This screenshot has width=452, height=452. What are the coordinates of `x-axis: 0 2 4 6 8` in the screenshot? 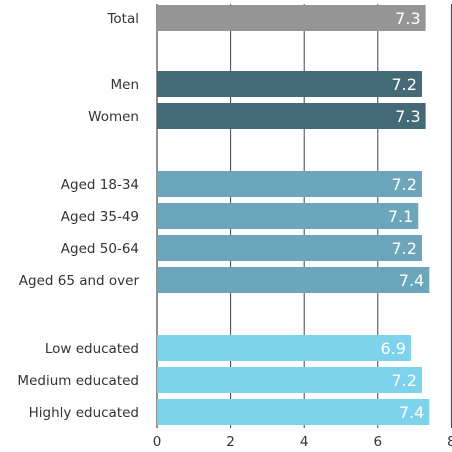 It's located at (302, 442).